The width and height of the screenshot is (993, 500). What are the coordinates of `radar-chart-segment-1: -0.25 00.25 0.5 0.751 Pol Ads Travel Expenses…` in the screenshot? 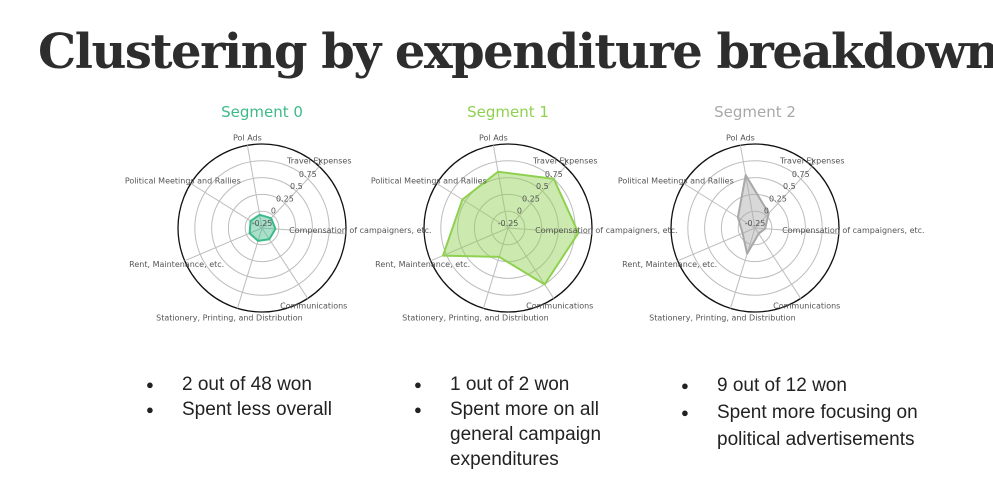 It's located at (524, 227).